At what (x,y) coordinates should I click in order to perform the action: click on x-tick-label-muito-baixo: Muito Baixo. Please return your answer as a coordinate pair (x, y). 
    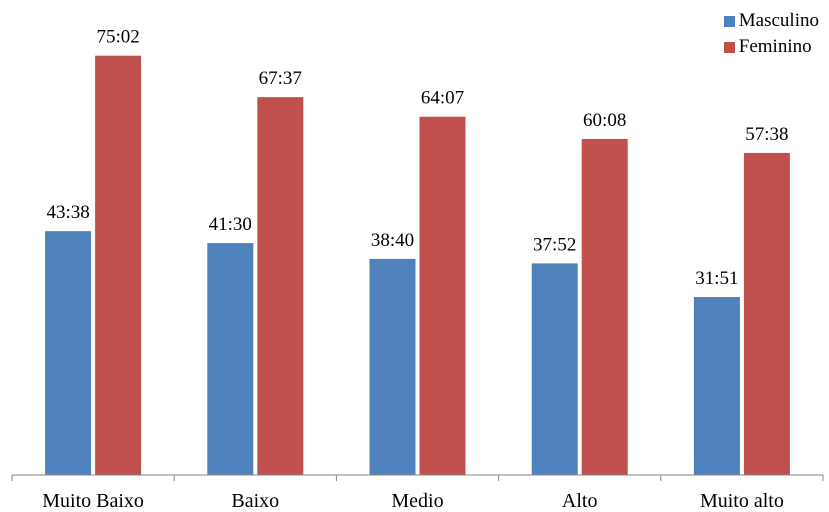
    Looking at the image, I should click on (93, 501).